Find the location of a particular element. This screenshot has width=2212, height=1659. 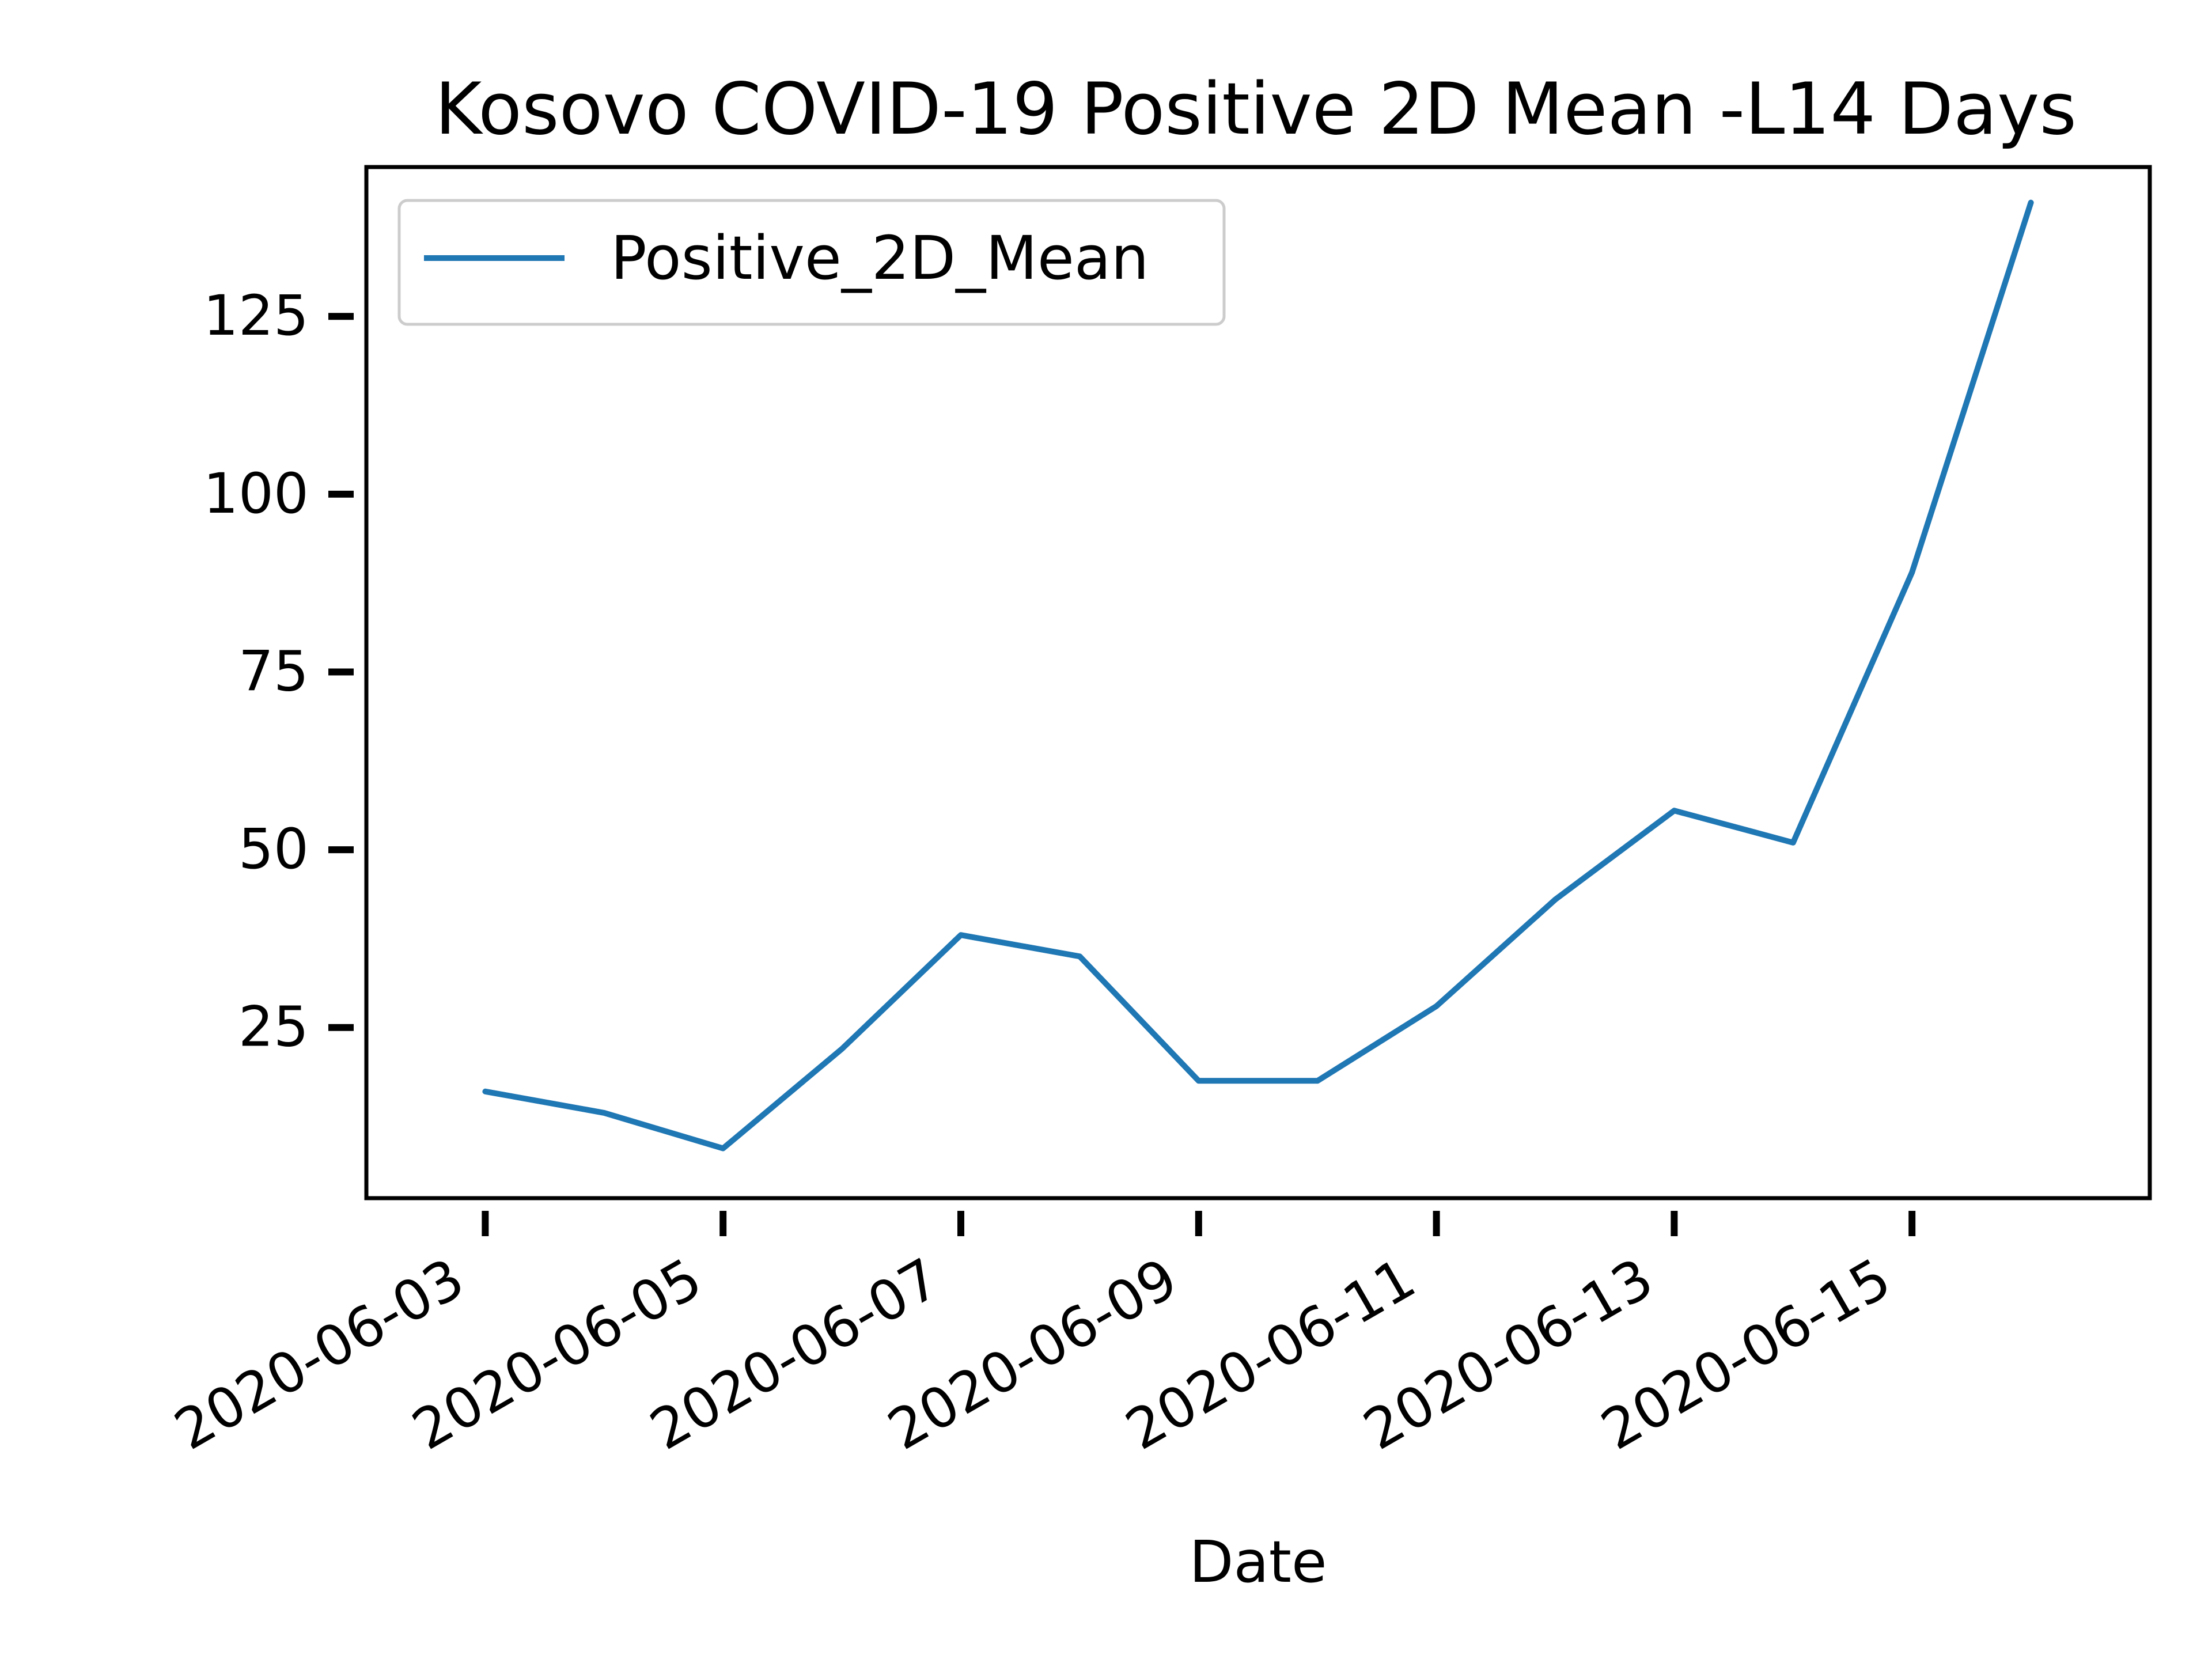

legend-entry: Positive_2D_Mean is located at coordinates (880, 258).